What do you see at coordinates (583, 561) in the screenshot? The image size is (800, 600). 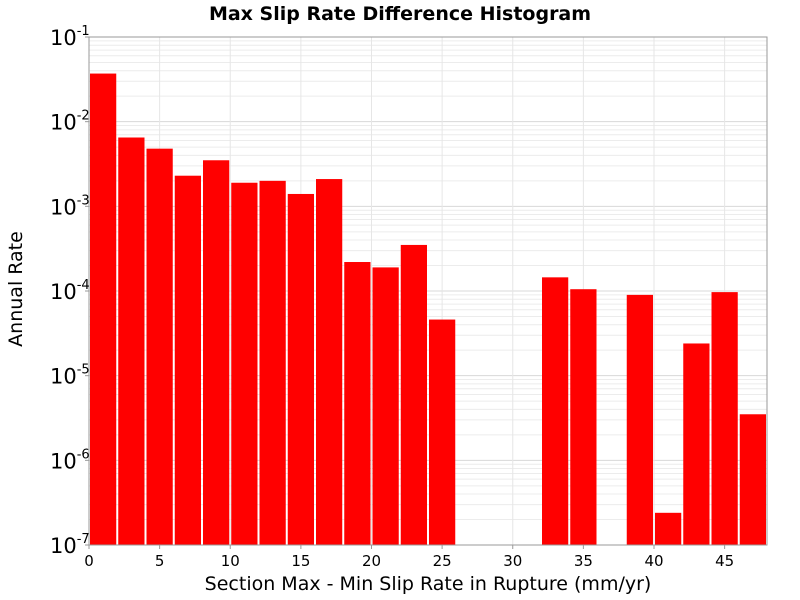 I see `x-tick-label: 35` at bounding box center [583, 561].